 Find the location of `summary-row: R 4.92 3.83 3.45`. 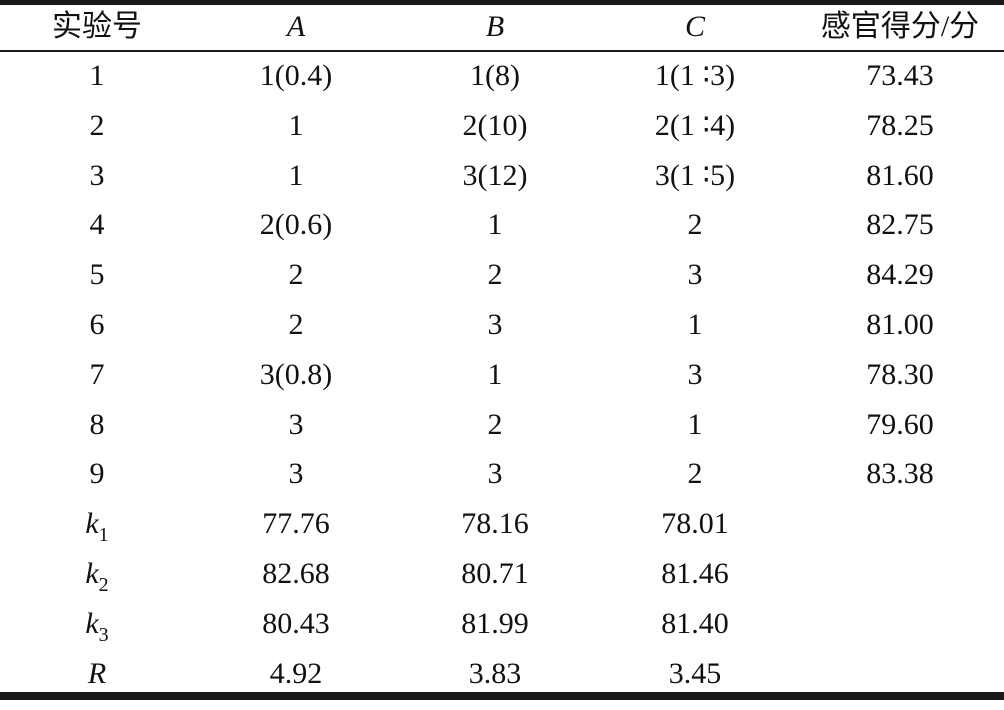

summary-row: R 4.92 3.83 3.45 is located at coordinates (502, 674).